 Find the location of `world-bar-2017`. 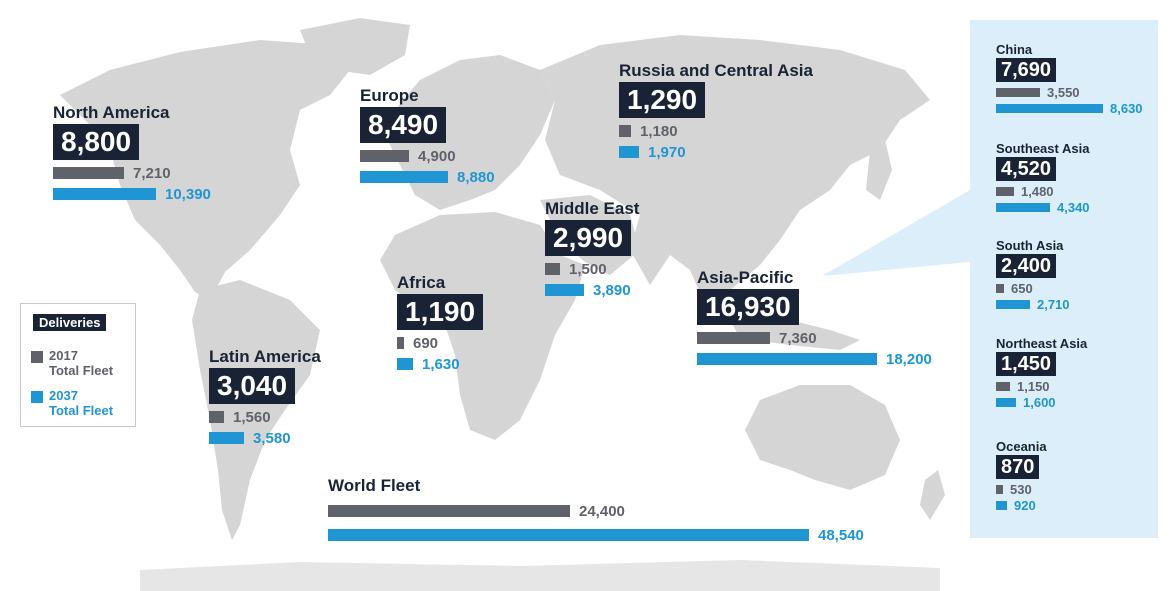

world-bar-2017 is located at coordinates (449, 511).